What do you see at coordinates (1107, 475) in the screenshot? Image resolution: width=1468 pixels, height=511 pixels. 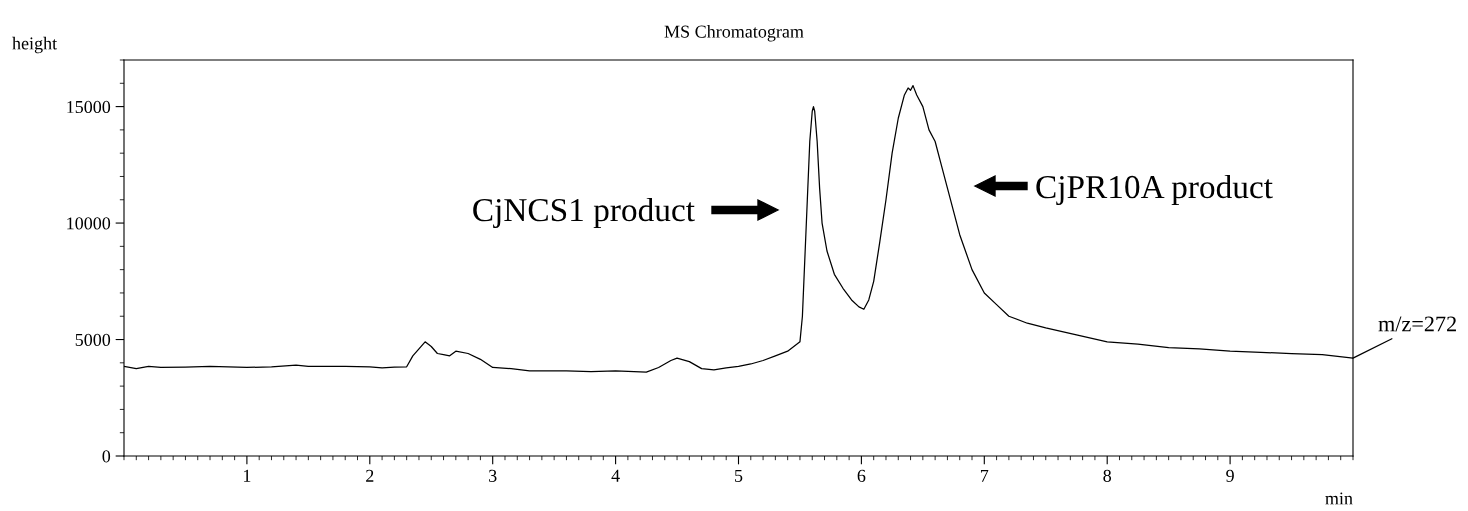 I see `x-tick-label: 8` at bounding box center [1107, 475].